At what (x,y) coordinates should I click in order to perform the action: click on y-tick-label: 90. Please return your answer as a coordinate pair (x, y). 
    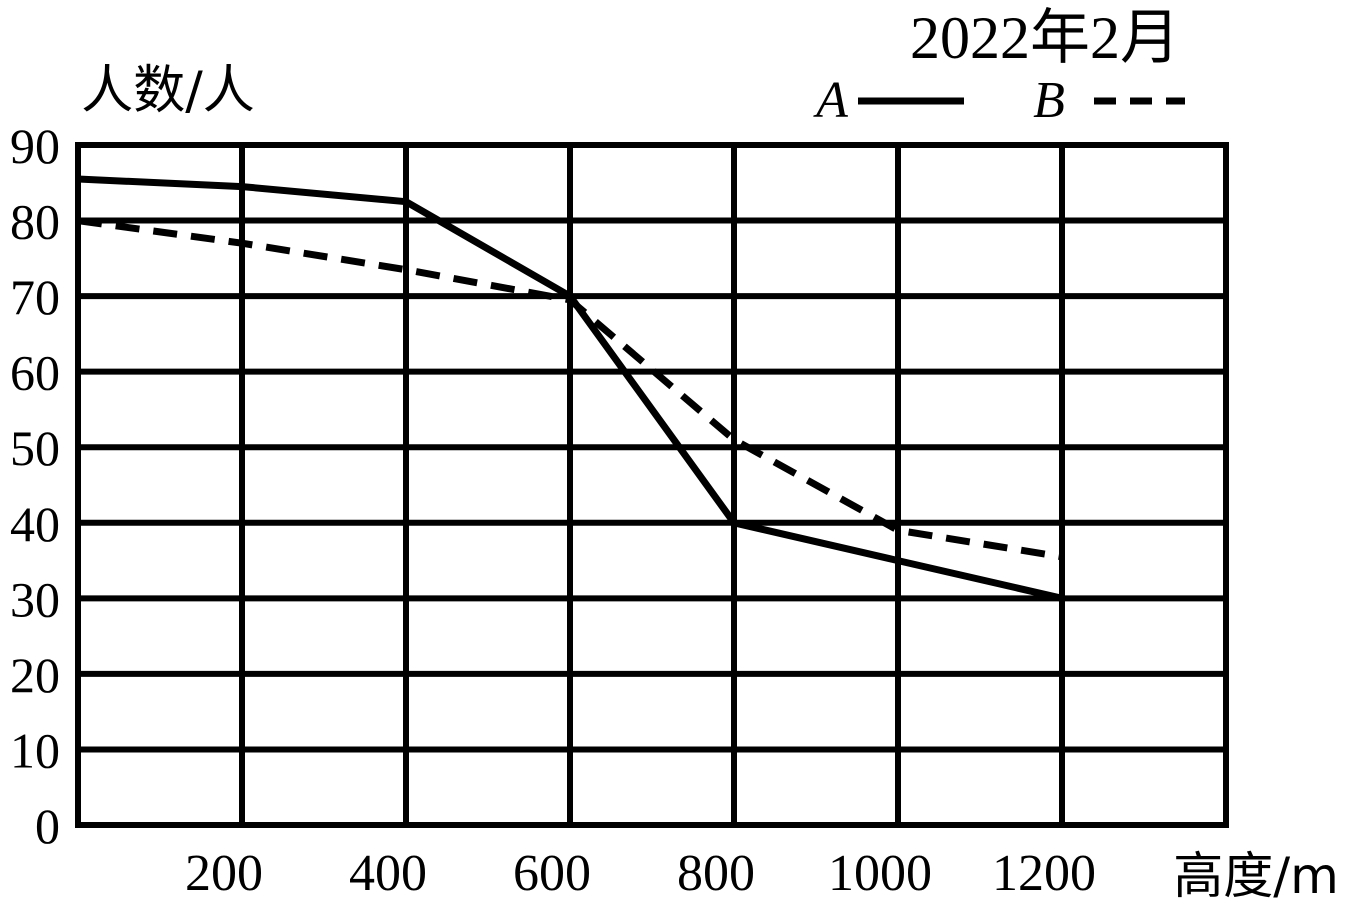
    Looking at the image, I should click on (35, 146).